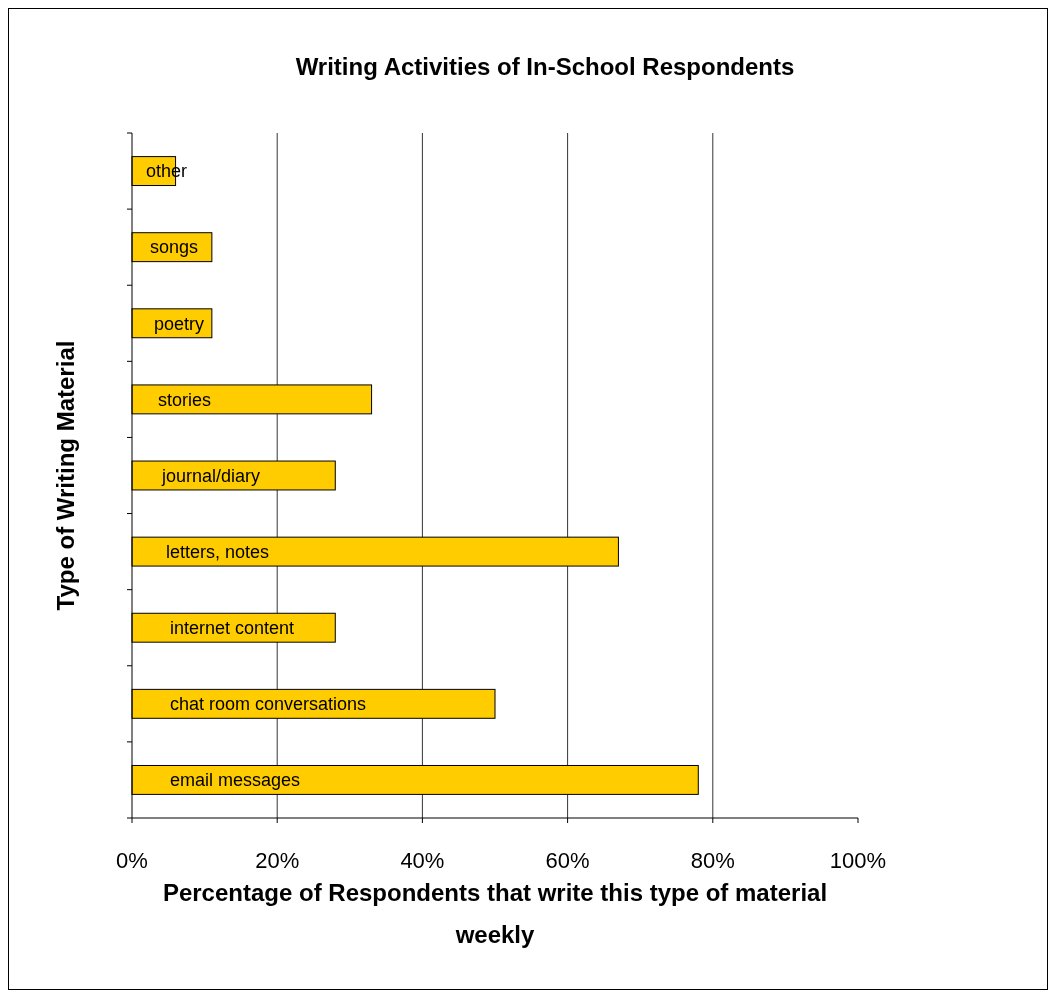 This screenshot has height=998, width=1057. What do you see at coordinates (858, 860) in the screenshot?
I see `x-tick-label: 100%` at bounding box center [858, 860].